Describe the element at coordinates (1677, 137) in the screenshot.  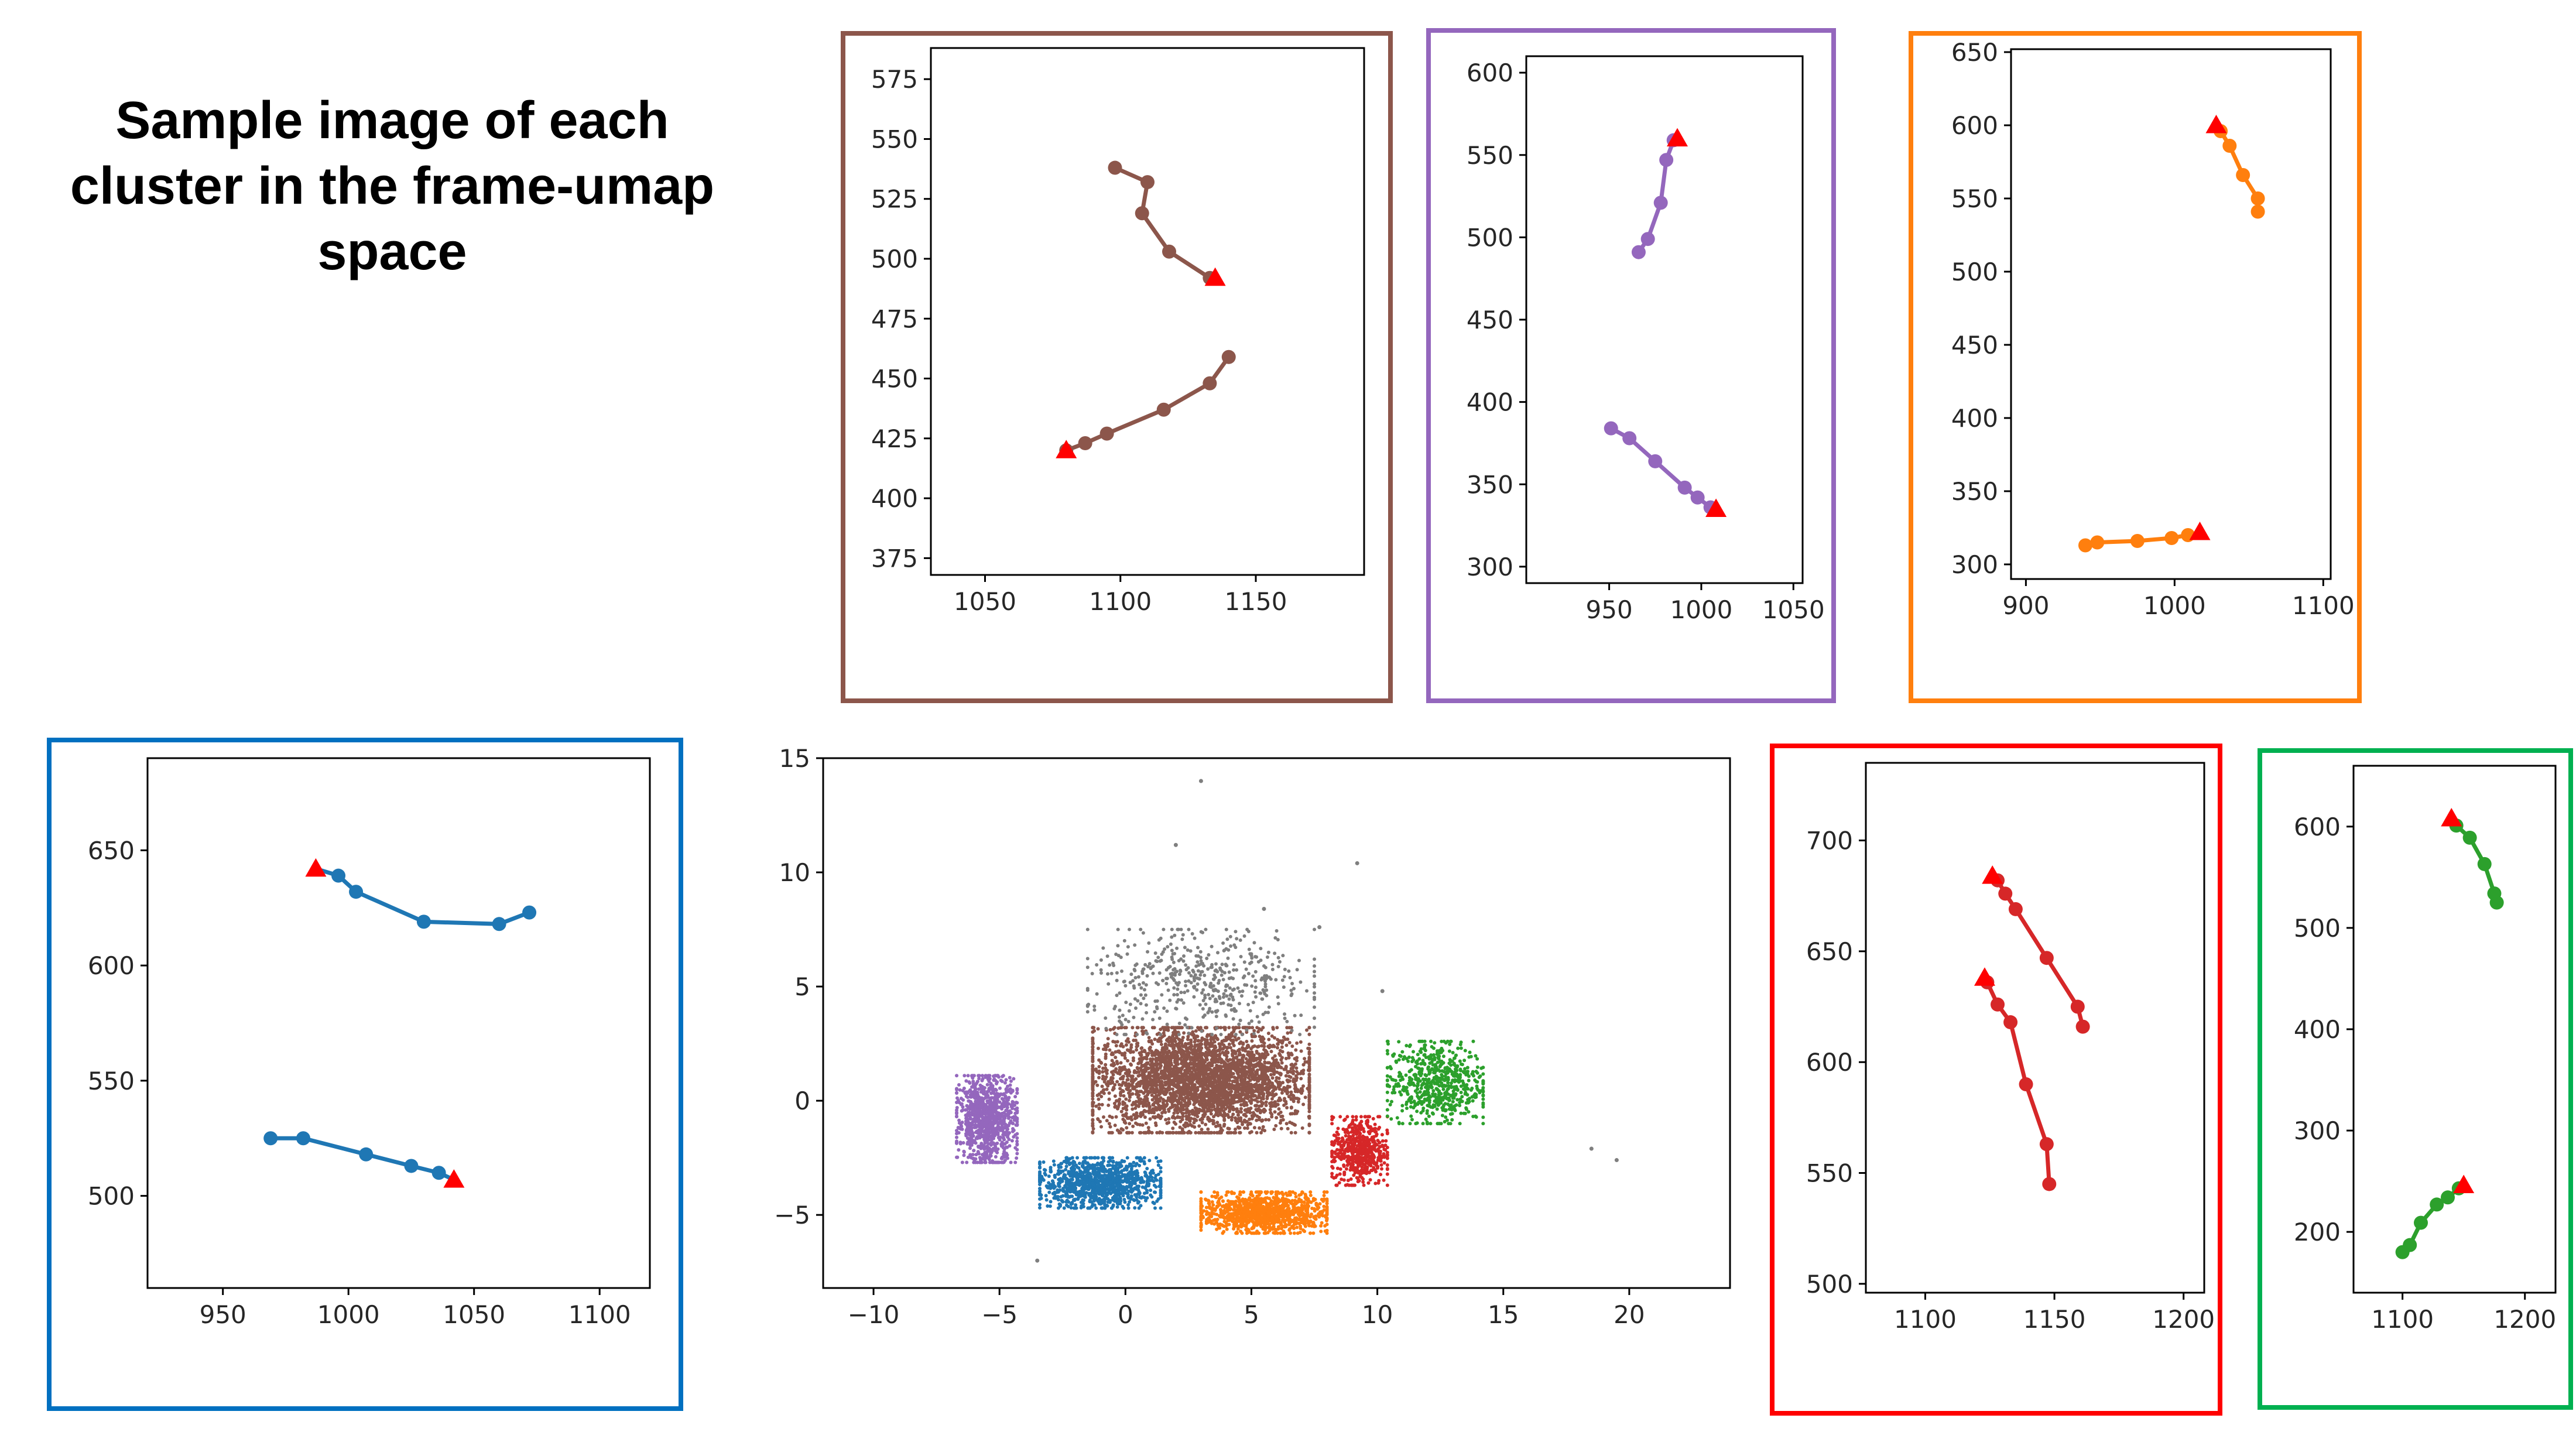
I see `start-marker` at that location.